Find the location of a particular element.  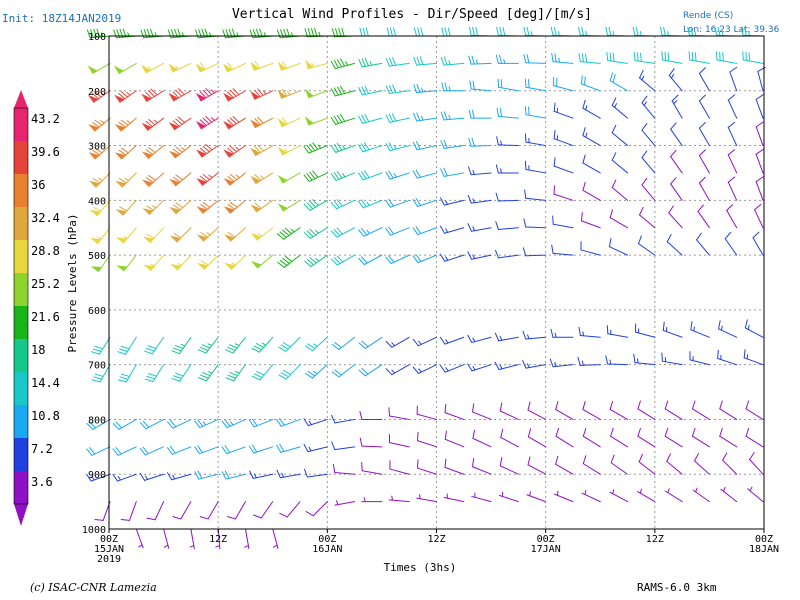

colorbar-segment is located at coordinates (21, 223).